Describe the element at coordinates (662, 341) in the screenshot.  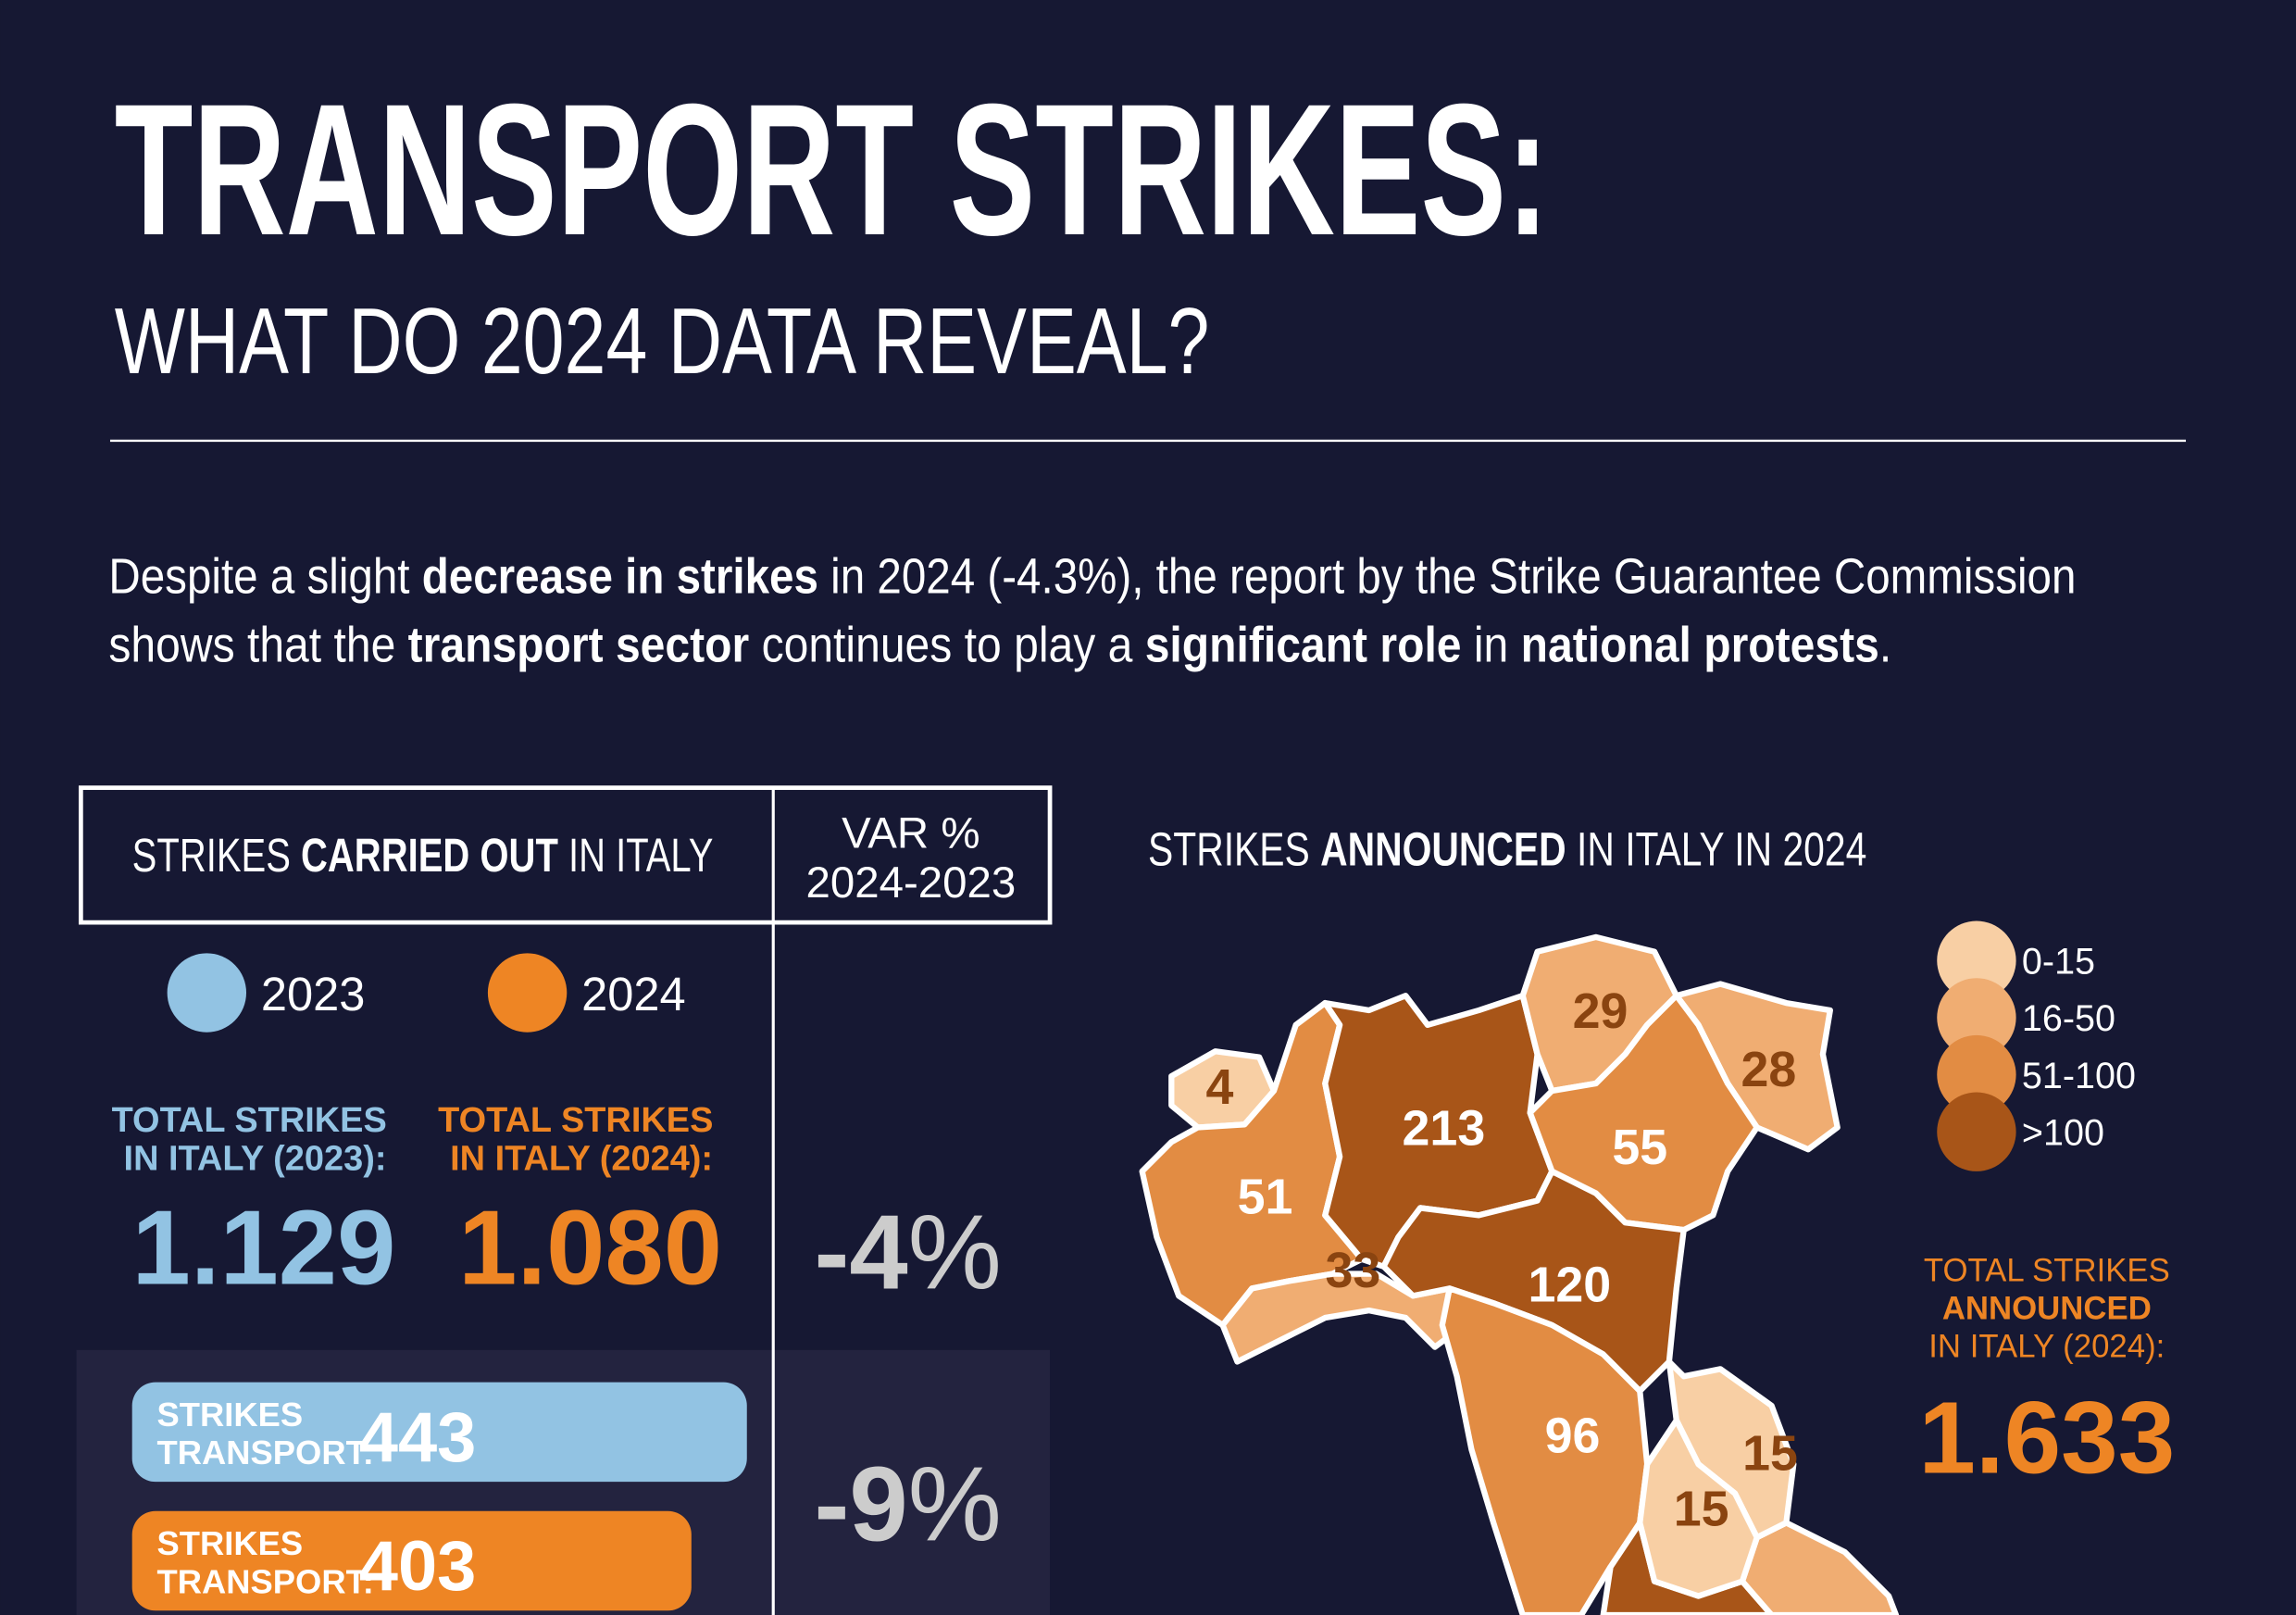
I see `subtitle: WHAT DO 2024 DATA REVEAL?` at that location.